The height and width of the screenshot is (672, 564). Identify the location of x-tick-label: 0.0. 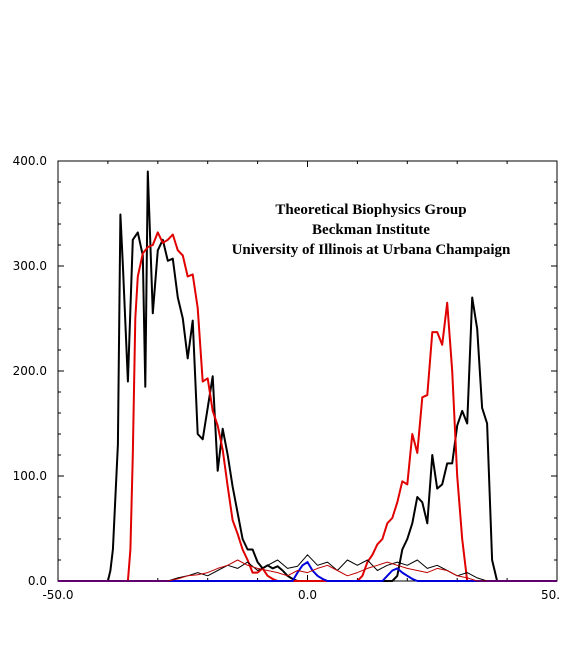
(307, 595).